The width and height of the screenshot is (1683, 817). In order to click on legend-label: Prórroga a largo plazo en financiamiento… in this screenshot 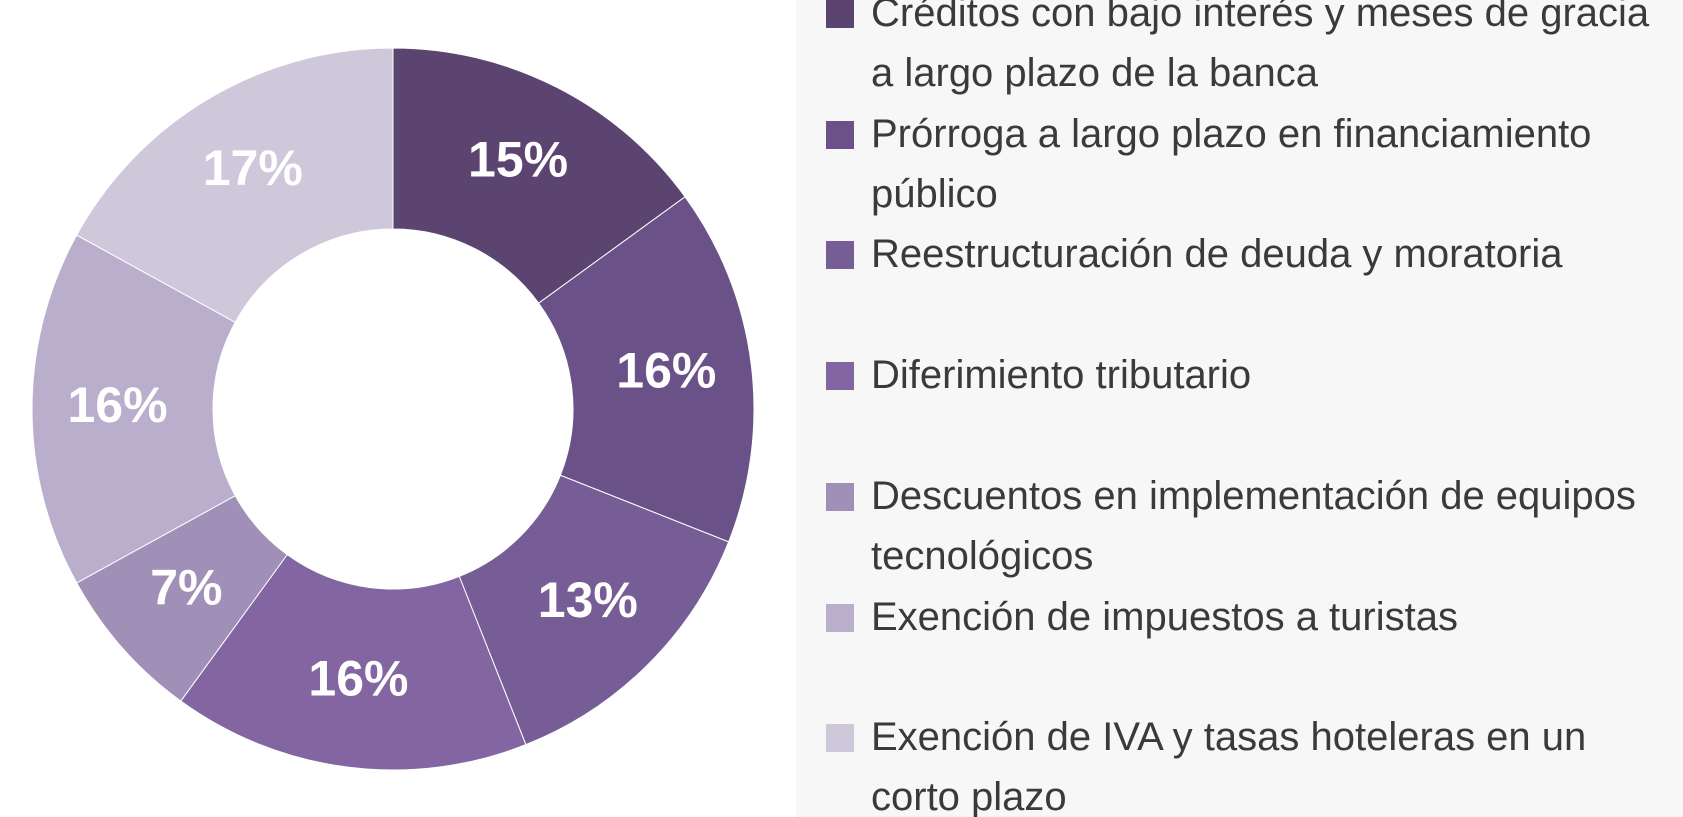, I will do `click(1231, 163)`.